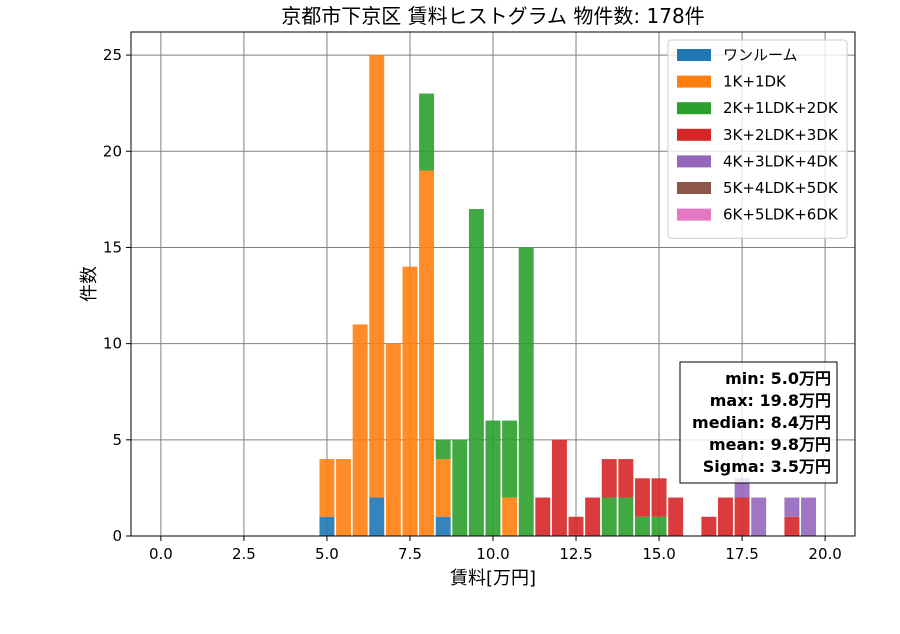  I want to click on y-tick-label: 15, so click(112, 247).